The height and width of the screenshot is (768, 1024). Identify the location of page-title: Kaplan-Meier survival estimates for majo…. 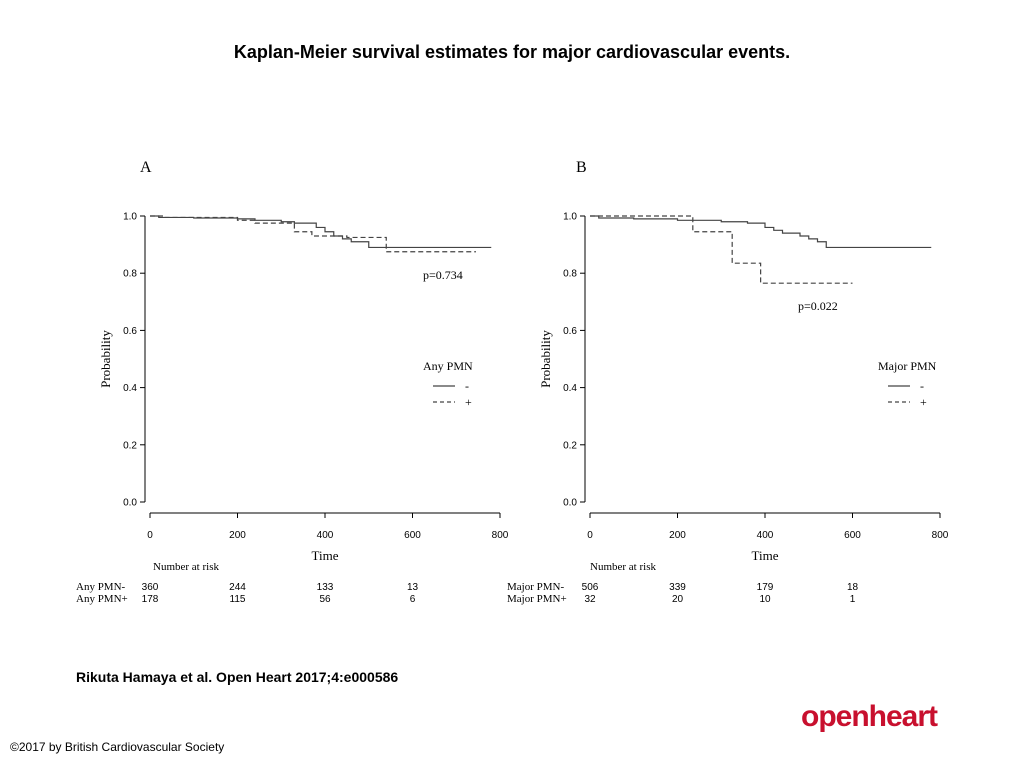
(512, 52).